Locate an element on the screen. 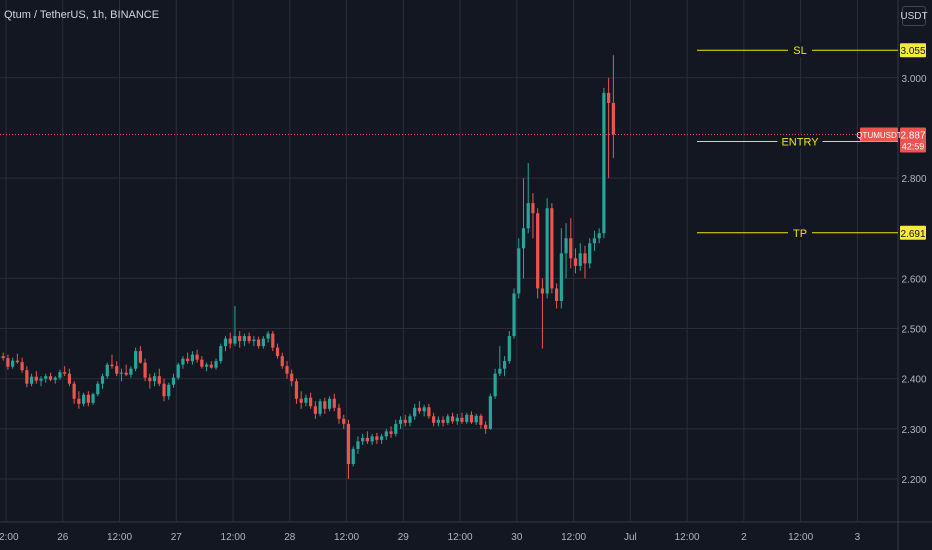 This screenshot has width=932, height=550. x-tick-label: 28 is located at coordinates (290, 537).